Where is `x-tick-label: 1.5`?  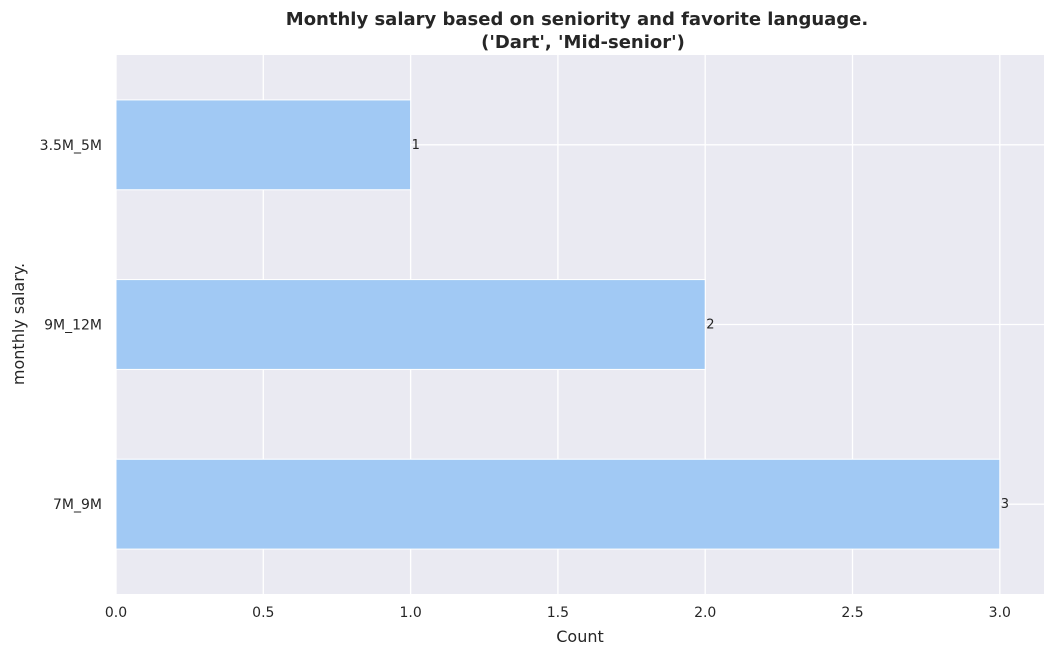
x-tick-label: 1.5 is located at coordinates (558, 613).